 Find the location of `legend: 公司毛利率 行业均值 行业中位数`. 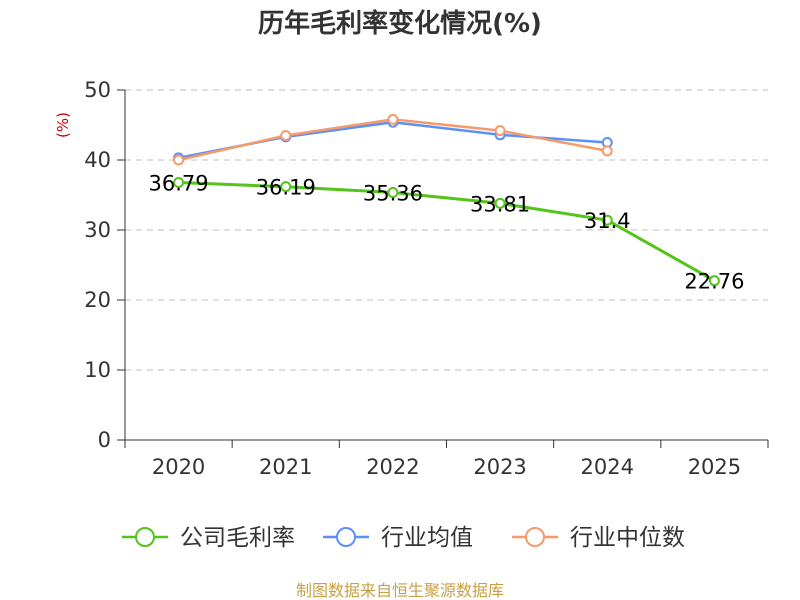

legend: 公司毛利率 行业均值 行业中位数 is located at coordinates (403, 538).